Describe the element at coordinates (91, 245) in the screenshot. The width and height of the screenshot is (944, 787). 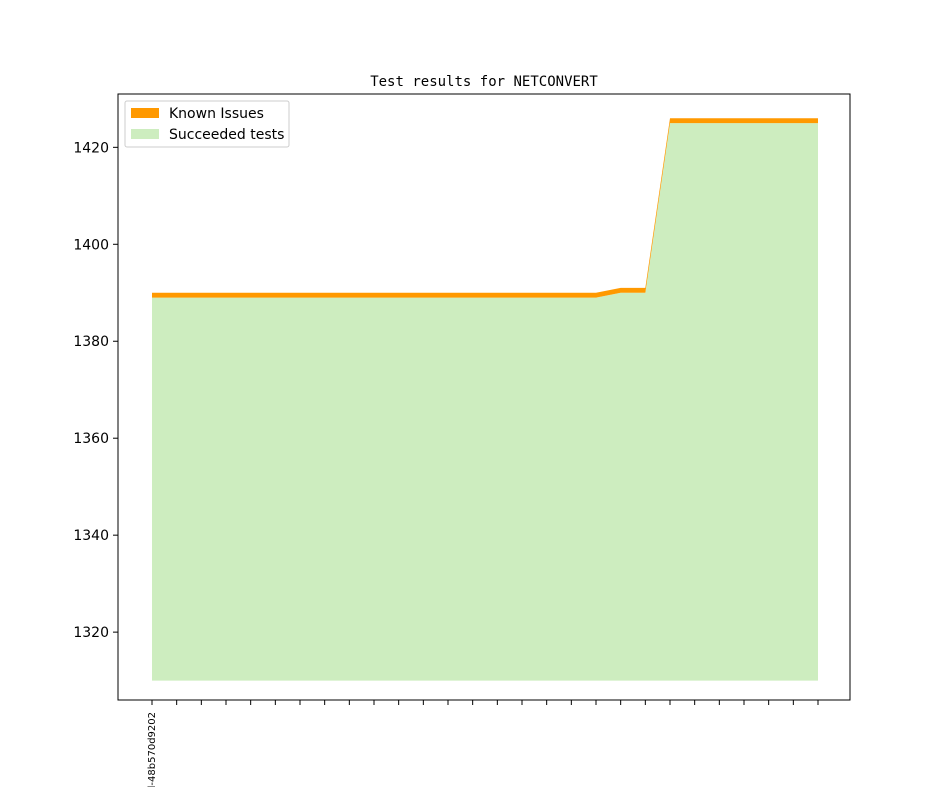
I see `y-tick-label: 1400` at that location.